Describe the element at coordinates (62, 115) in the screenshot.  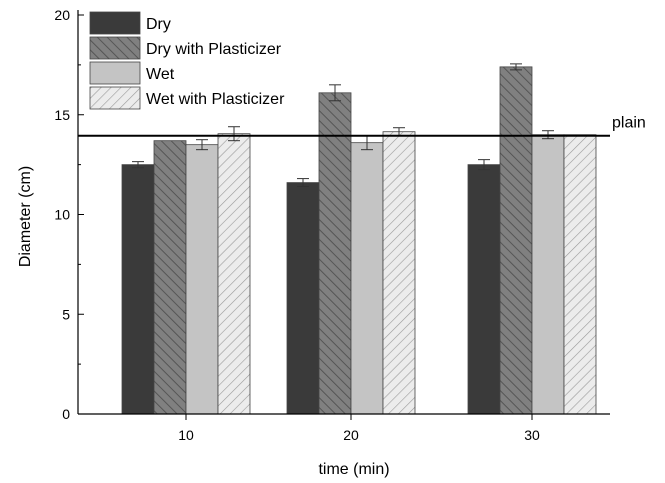
I see `y-tick-label: 15` at that location.